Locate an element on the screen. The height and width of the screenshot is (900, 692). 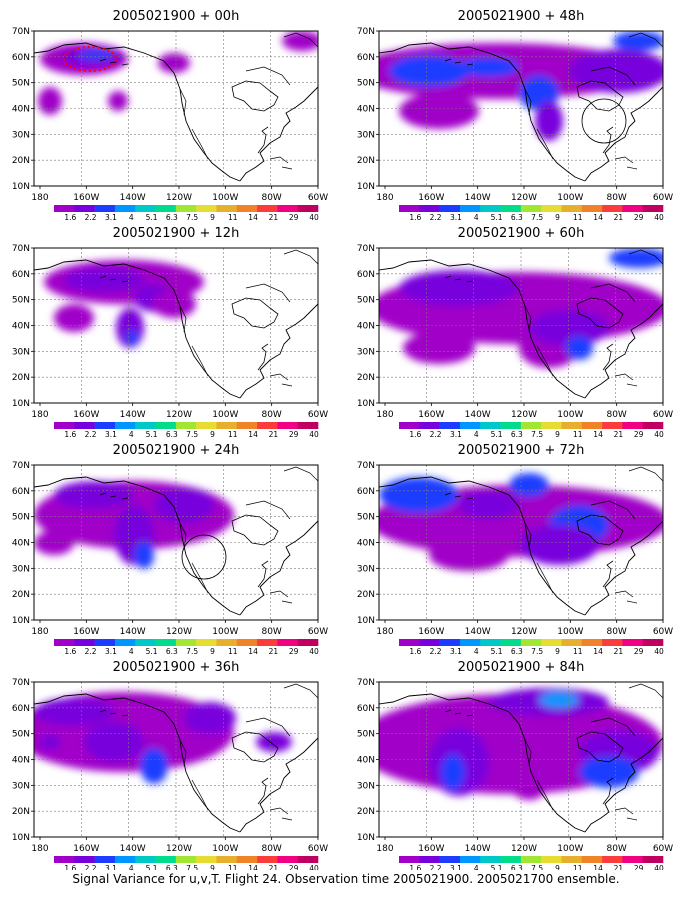
colorbar-label: 2.2 is located at coordinates (91, 434).